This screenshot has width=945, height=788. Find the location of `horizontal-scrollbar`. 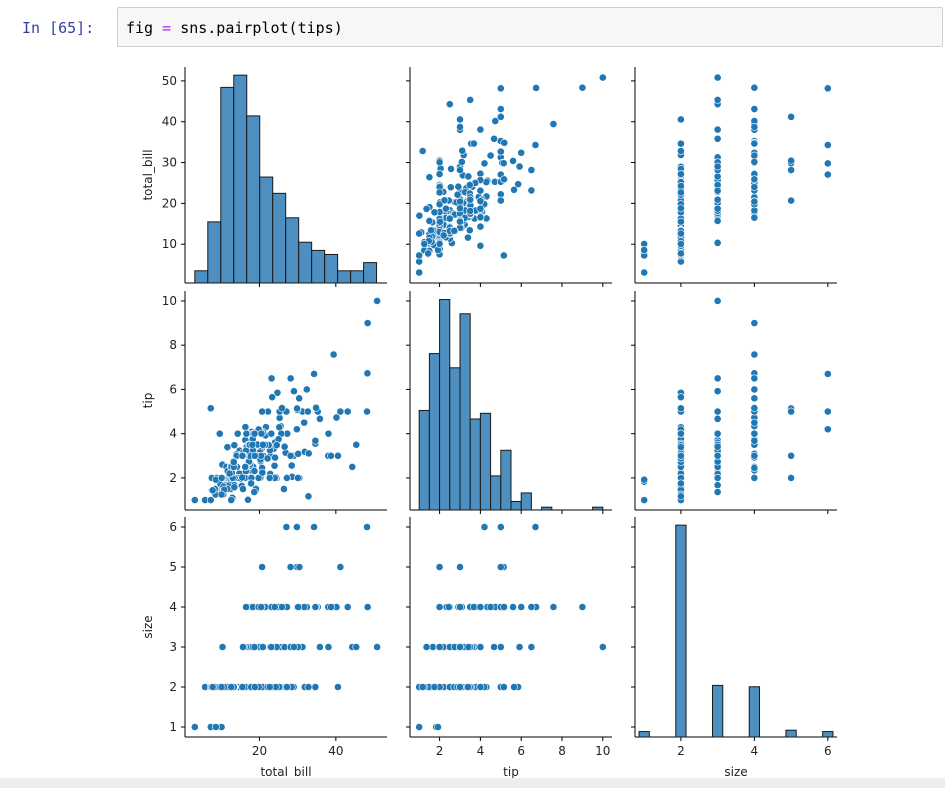

horizontal-scrollbar is located at coordinates (472, 783).